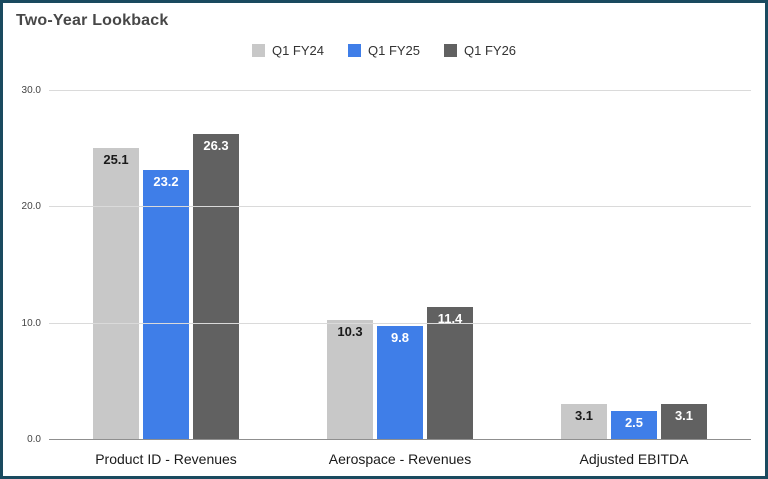  I want to click on bar: 23.2, so click(166, 305).